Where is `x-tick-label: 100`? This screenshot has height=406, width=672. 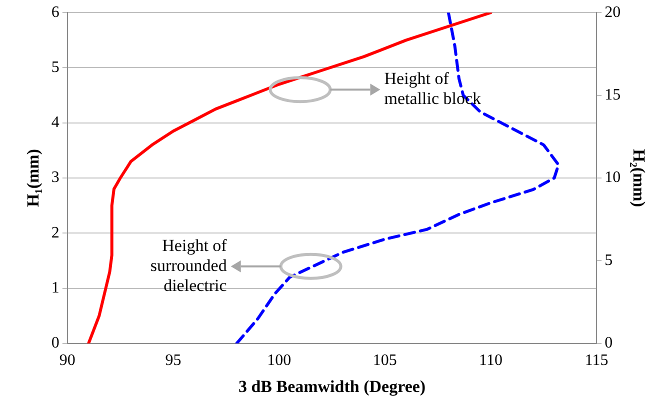
x-tick-label: 100 is located at coordinates (279, 361).